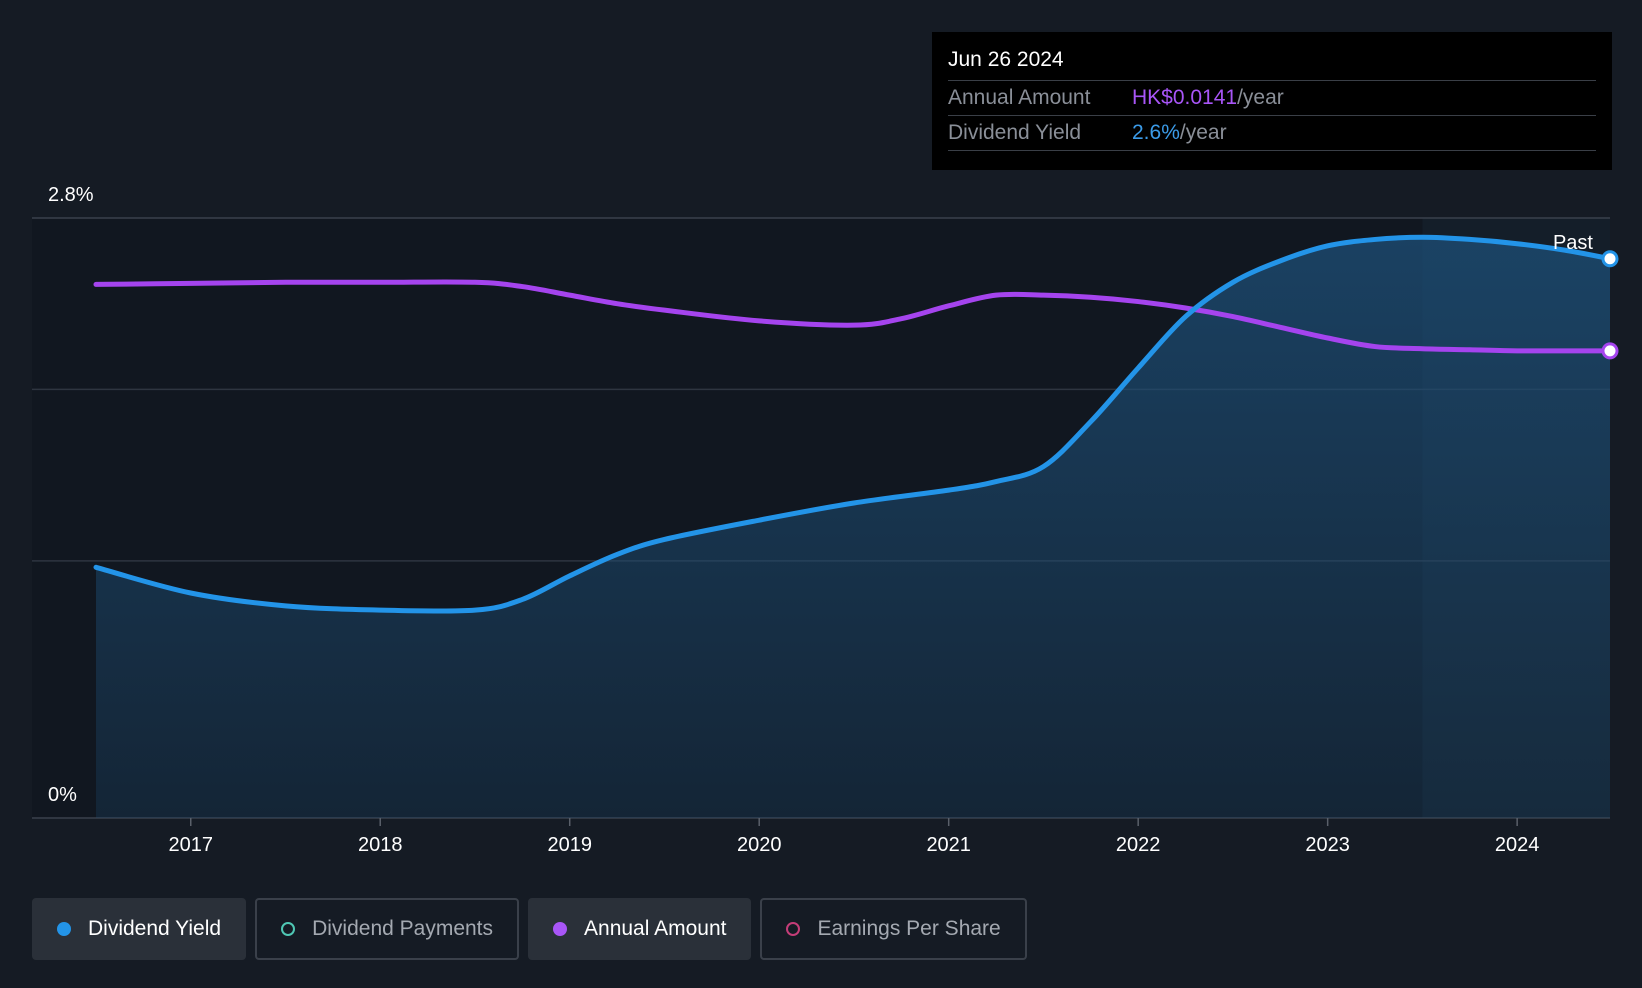 This screenshot has width=1642, height=988. Describe the element at coordinates (759, 845) in the screenshot. I see `x-axis-tick-label: 2020` at that location.